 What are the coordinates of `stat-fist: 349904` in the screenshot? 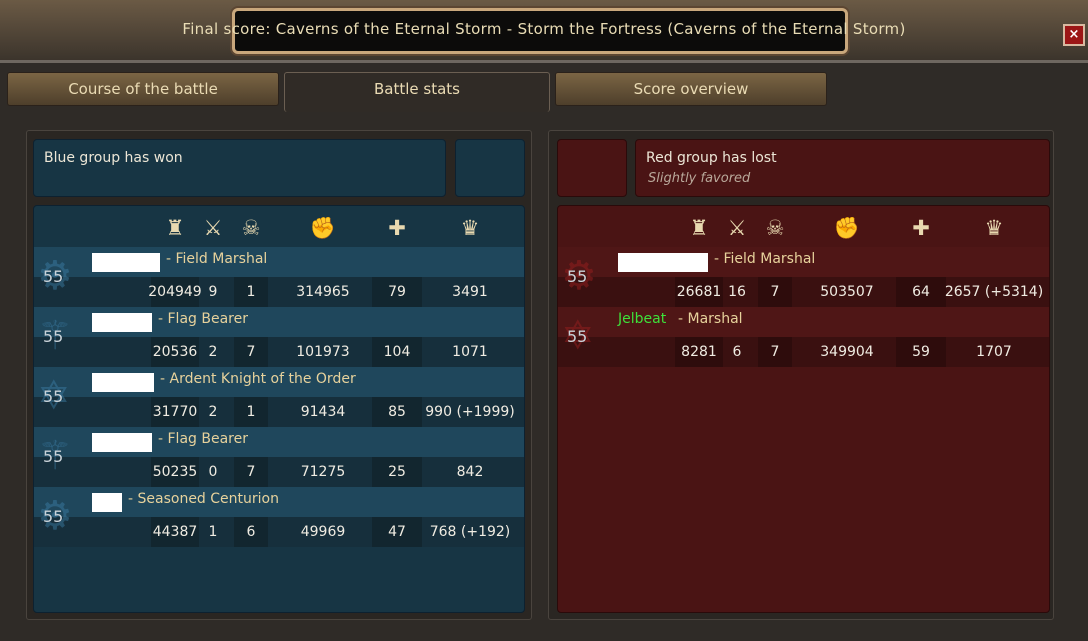 It's located at (847, 352).